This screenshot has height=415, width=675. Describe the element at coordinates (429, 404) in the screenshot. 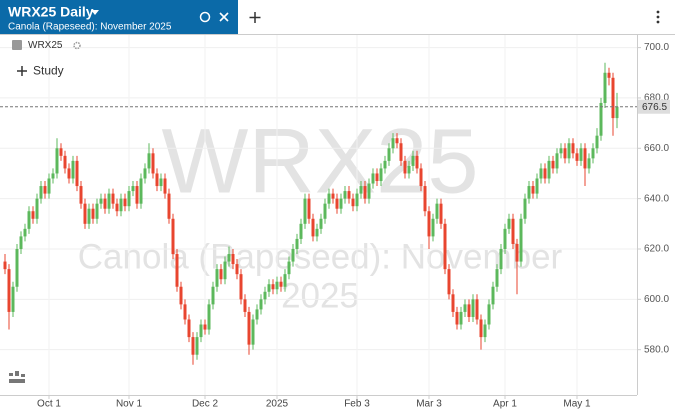

I see `x-tick-label: Mar 3` at that location.